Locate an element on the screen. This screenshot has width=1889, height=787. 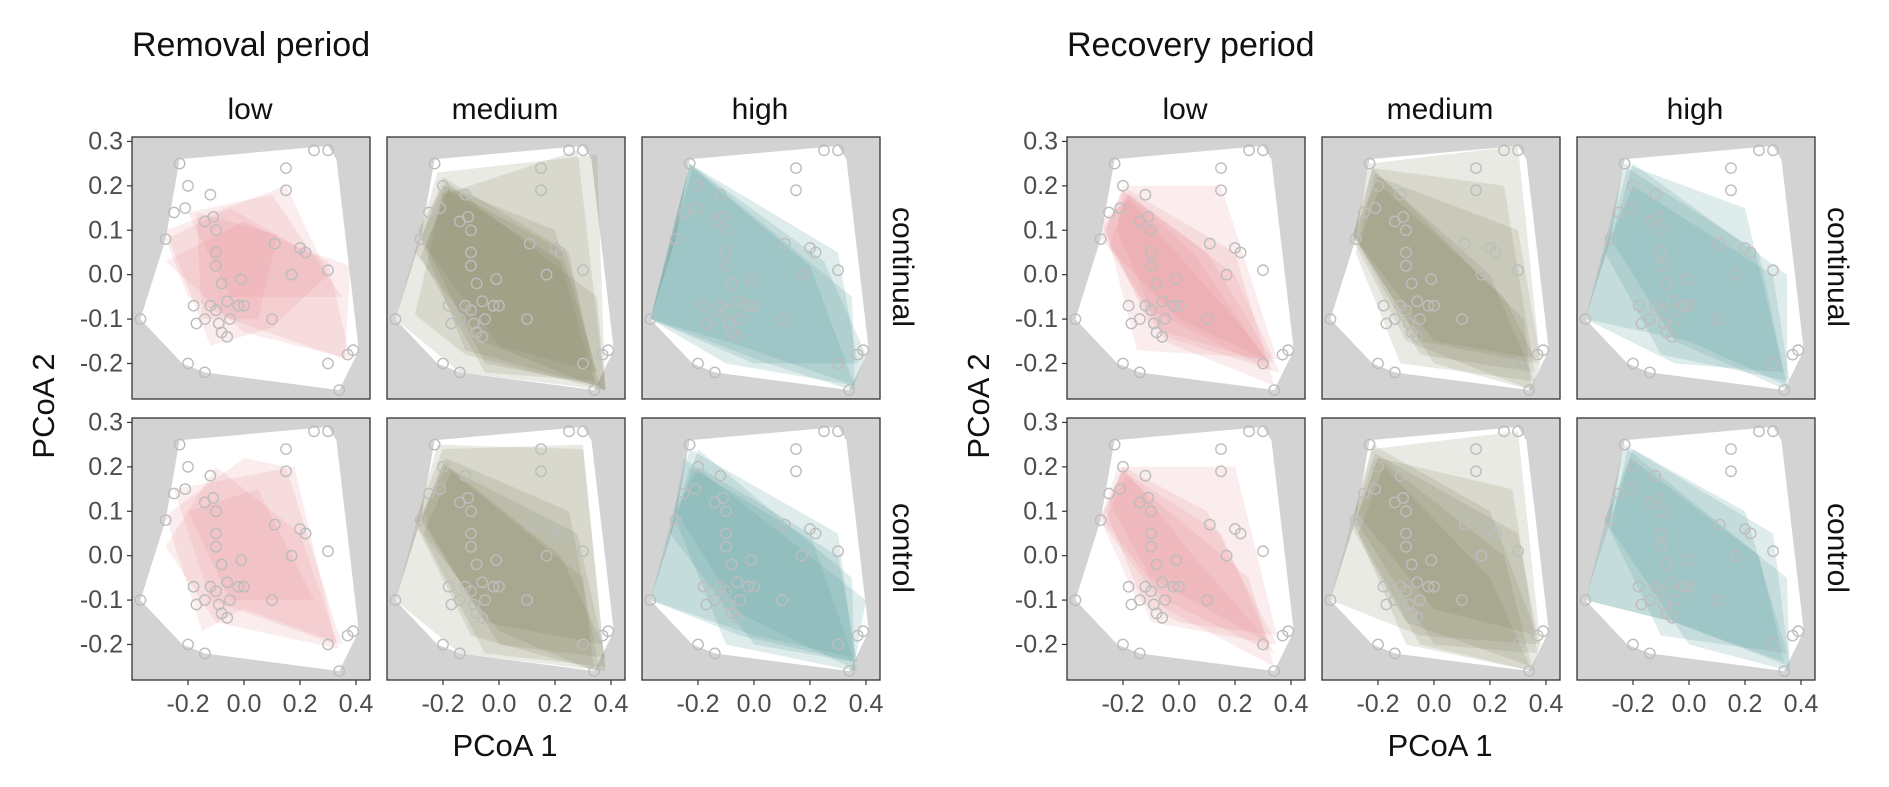
panel-border is located at coordinates (1696, 268).